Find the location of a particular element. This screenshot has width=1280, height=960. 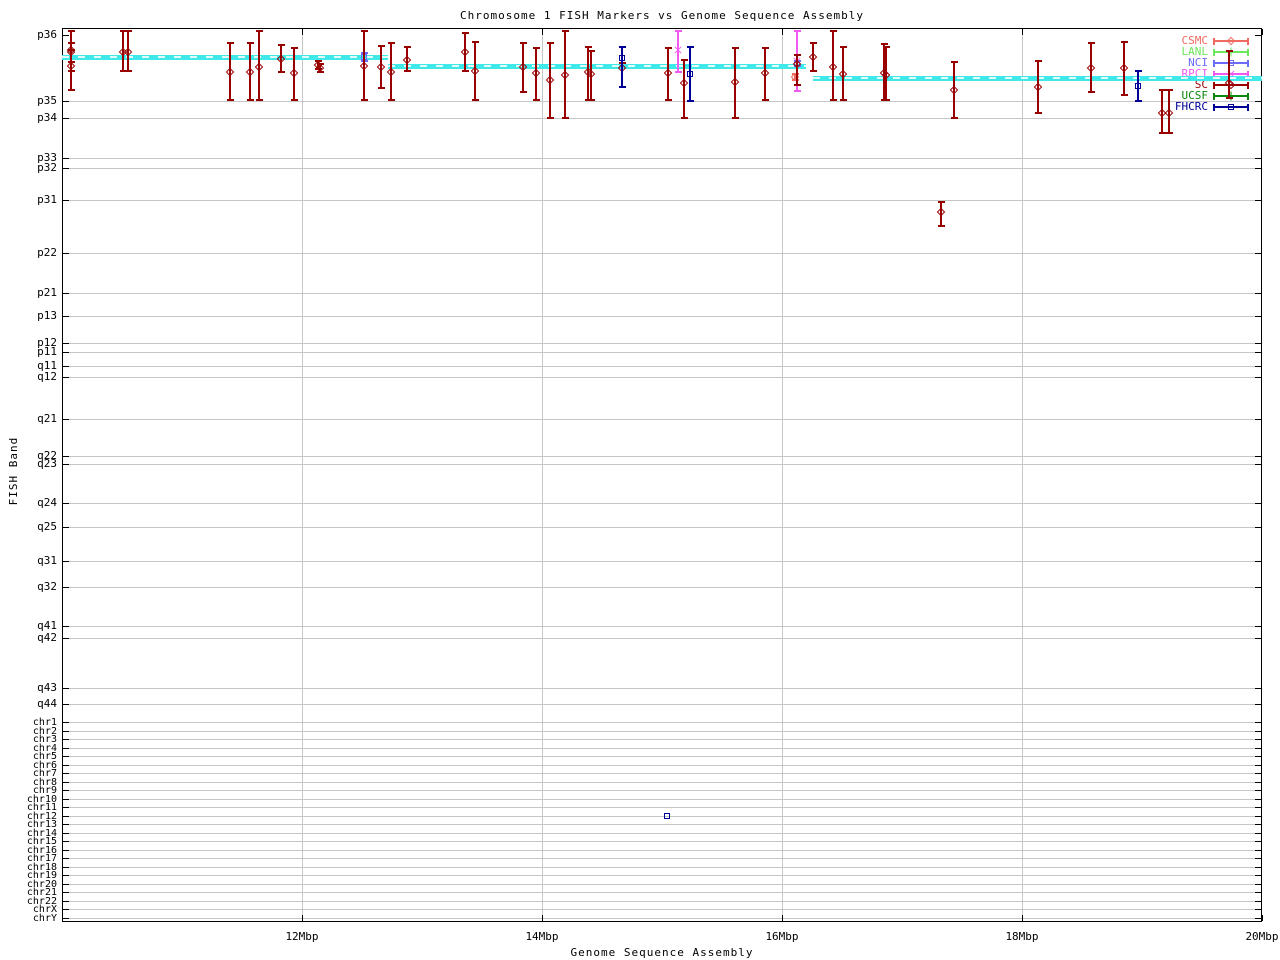

band-label: chr4 is located at coordinates (44, 748).